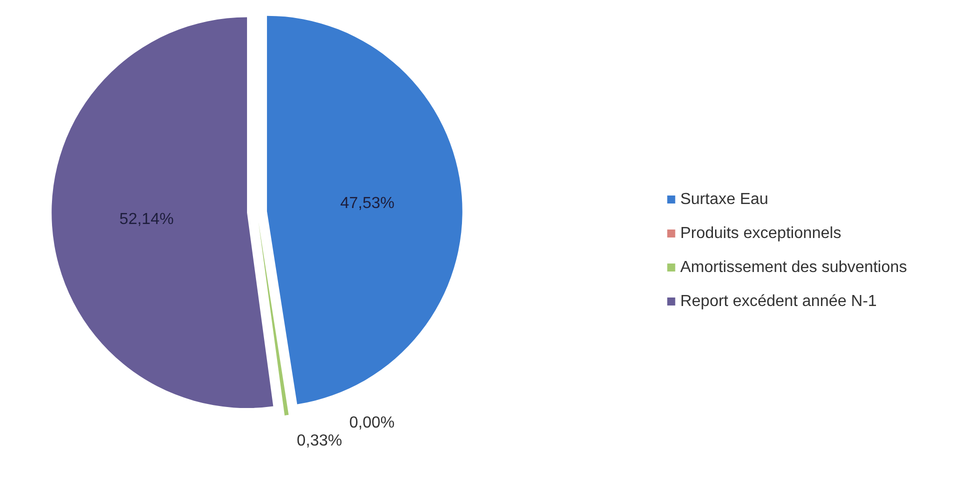  What do you see at coordinates (367, 203) in the screenshot?
I see `data-label: 47,53%` at bounding box center [367, 203].